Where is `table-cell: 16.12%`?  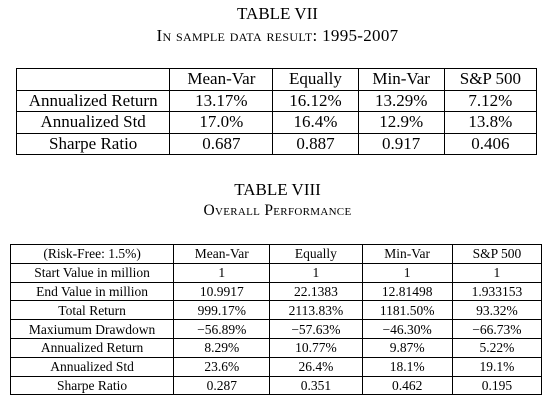
table-cell: 16.12% is located at coordinates (315, 100).